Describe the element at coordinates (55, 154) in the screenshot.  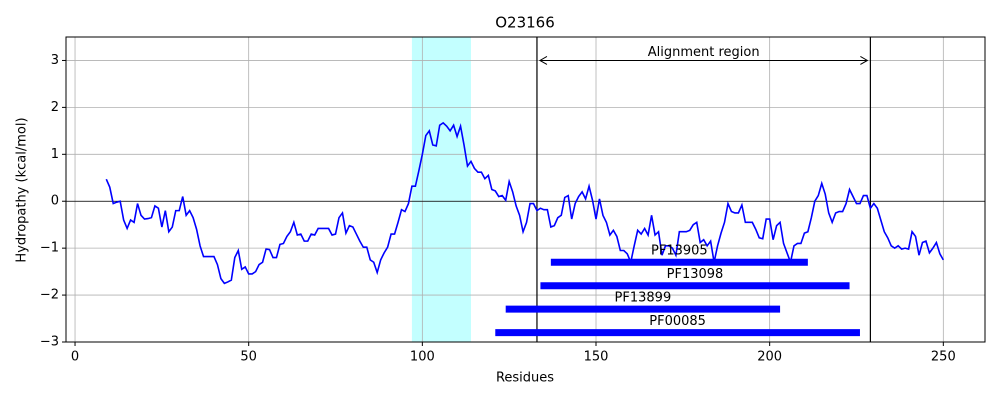
I see `y-tick-label: 1` at that location.